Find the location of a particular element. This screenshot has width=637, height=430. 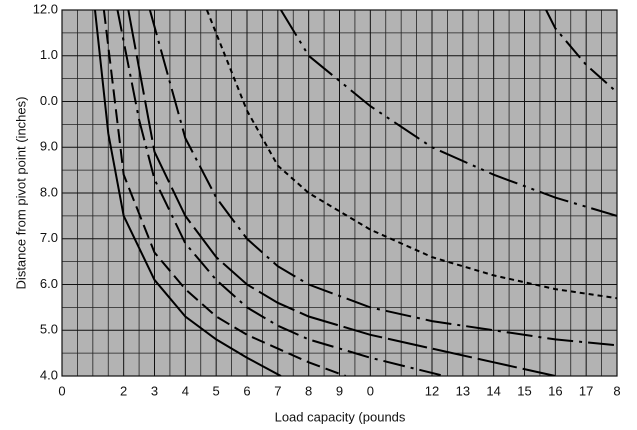

y-tick-label: 7.0 is located at coordinates (49, 237).